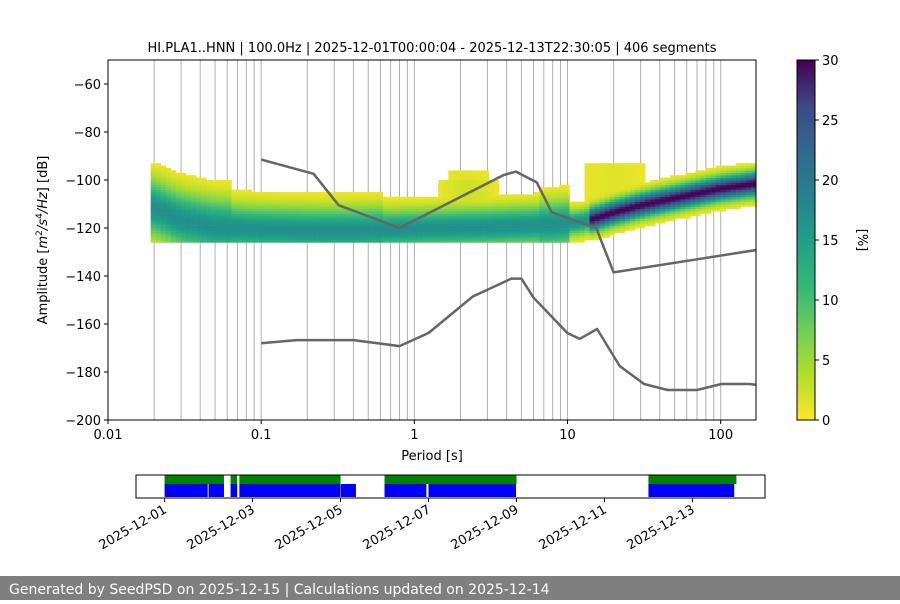 Image resolution: width=900 pixels, height=604 pixels. I want to click on y-tick-label: −80, so click(87, 133).